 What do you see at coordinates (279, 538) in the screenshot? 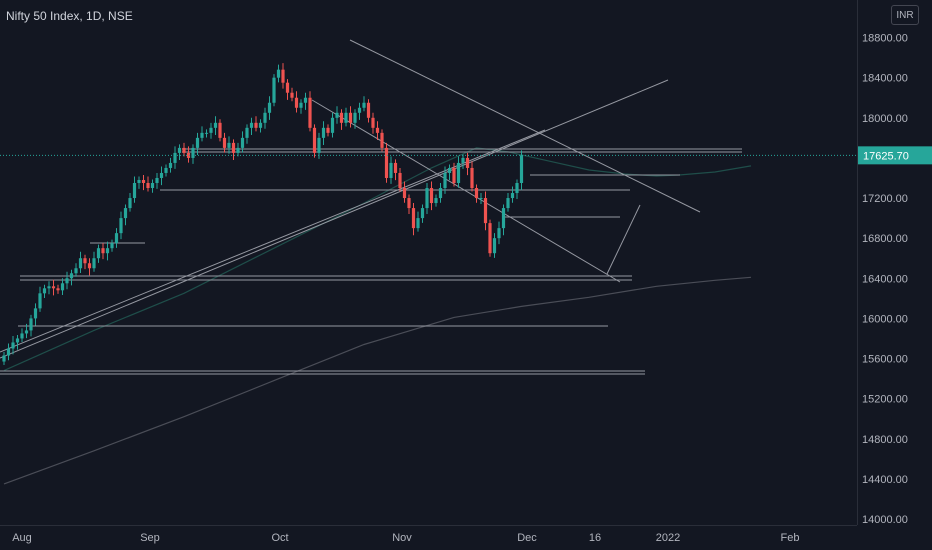
I see `x-tick-label: Oct` at bounding box center [279, 538].